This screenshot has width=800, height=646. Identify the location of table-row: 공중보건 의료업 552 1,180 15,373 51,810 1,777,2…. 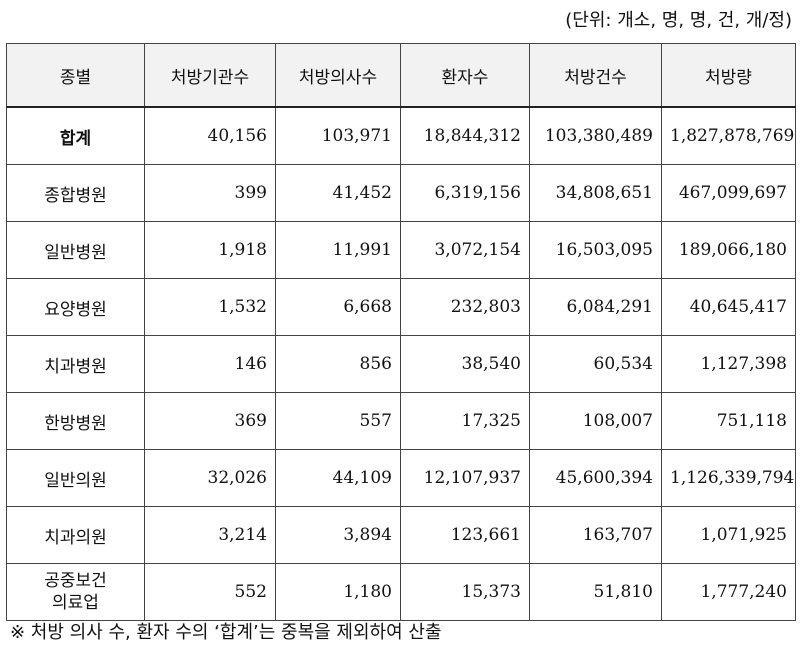
(401, 592).